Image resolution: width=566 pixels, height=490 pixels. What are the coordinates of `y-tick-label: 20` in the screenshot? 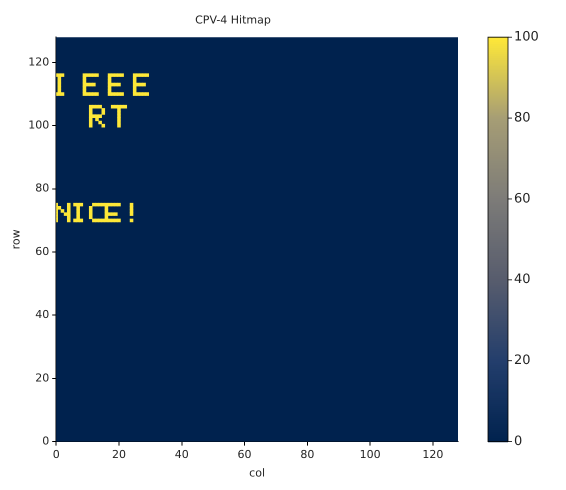 It's located at (42, 377).